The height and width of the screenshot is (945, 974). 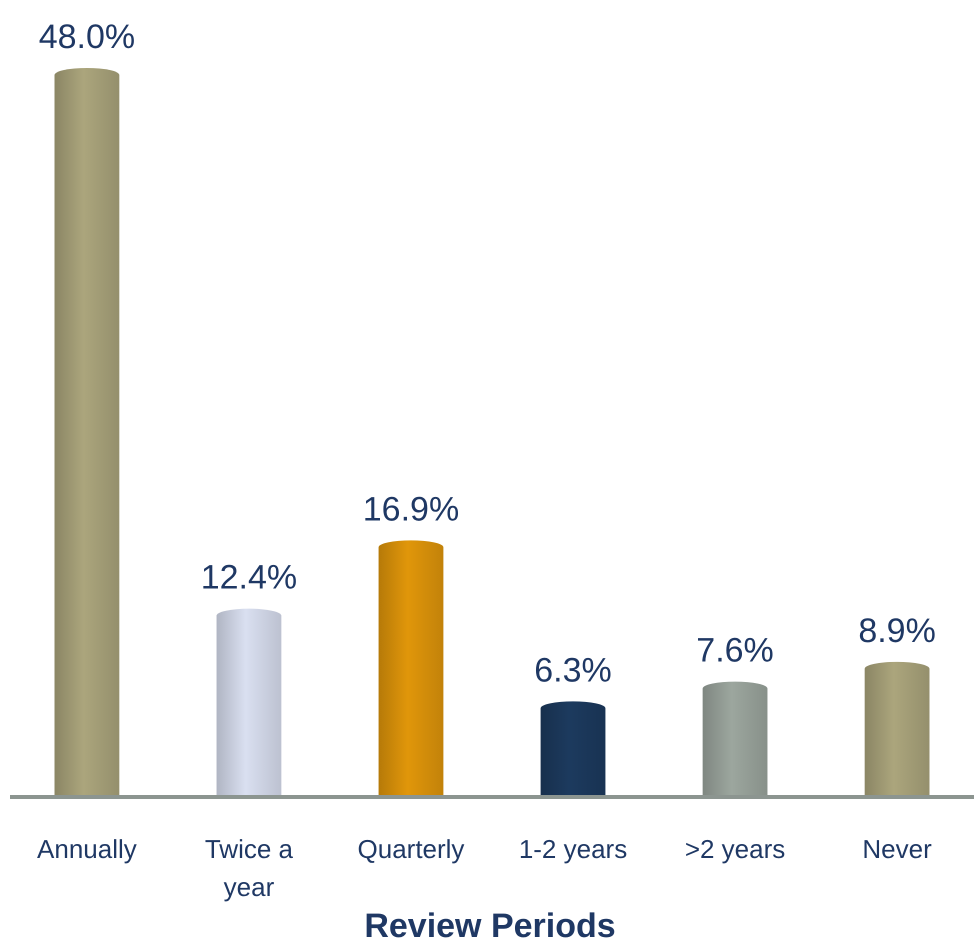 I want to click on x-tick-label: Quarterly, so click(x=411, y=849).